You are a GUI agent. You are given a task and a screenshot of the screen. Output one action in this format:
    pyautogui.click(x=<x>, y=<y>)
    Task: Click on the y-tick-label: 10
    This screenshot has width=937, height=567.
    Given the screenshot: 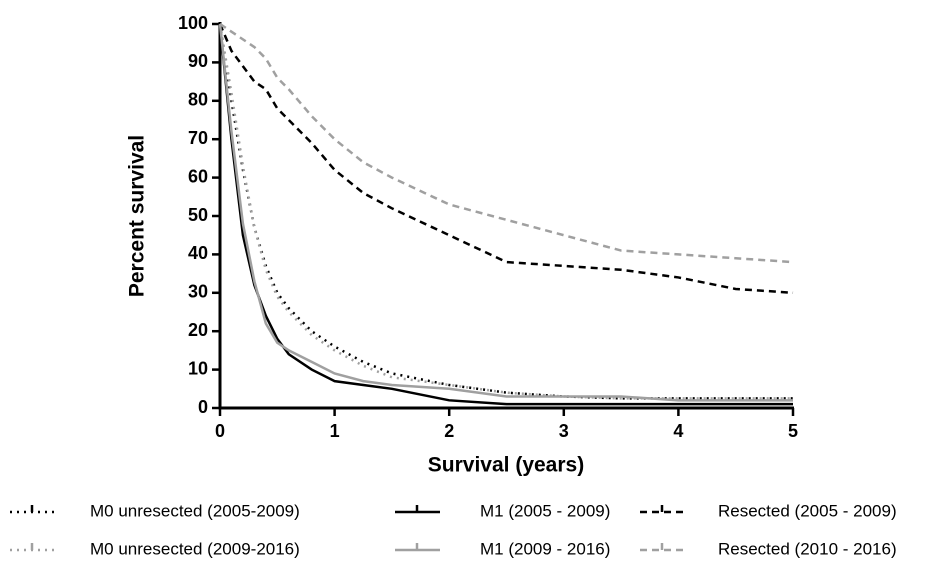 What is the action you would take?
    pyautogui.click(x=198, y=368)
    